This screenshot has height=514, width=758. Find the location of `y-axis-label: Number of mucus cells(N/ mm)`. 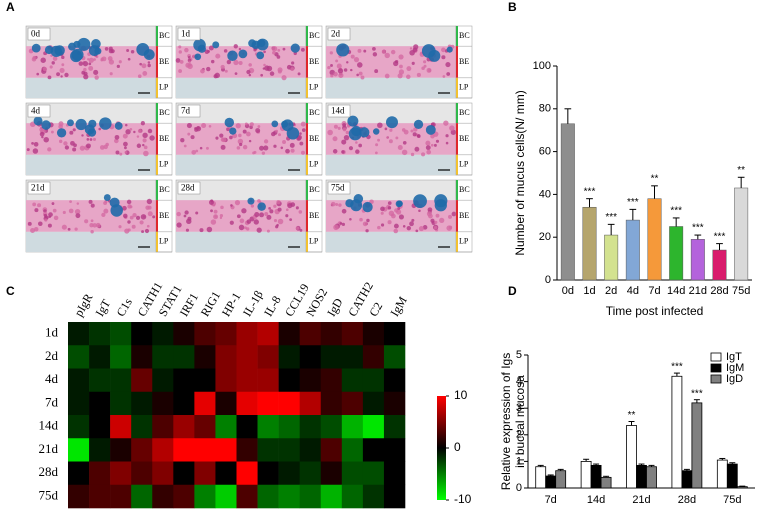

y-axis-label: Number of mucus cells(N/ mm) is located at coordinates (520, 172).